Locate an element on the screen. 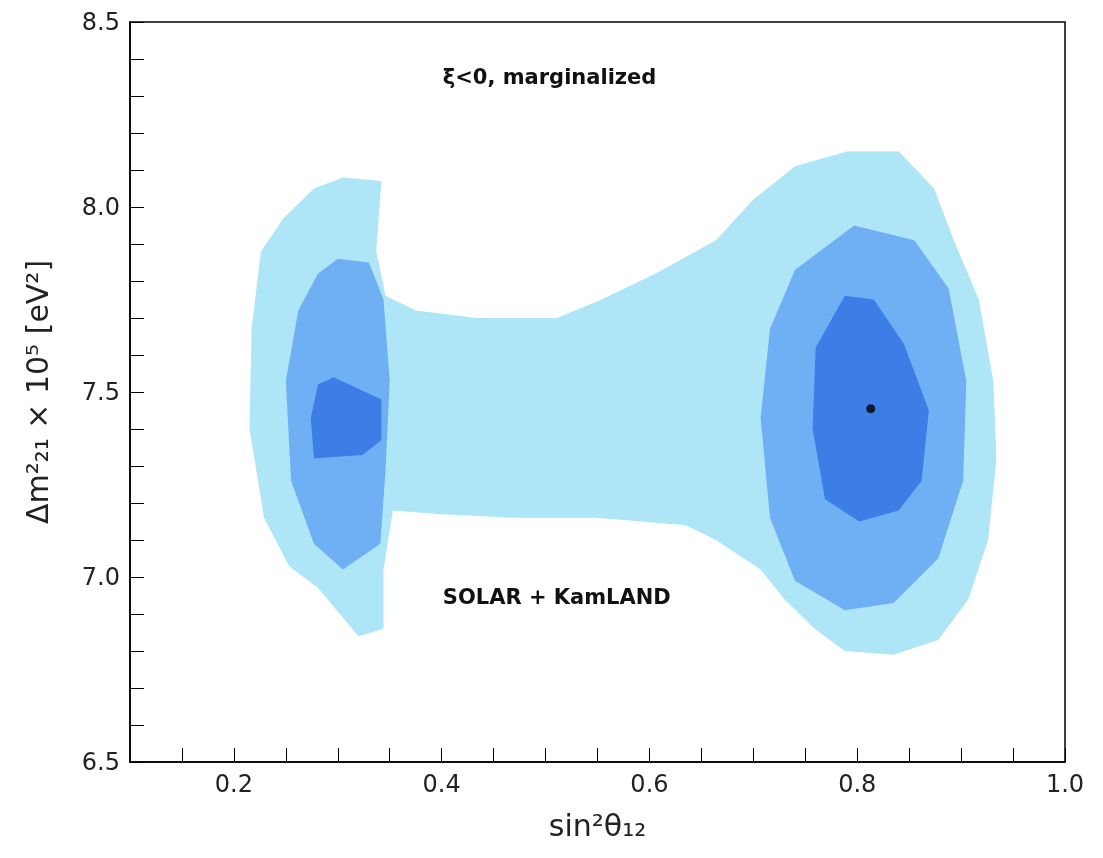 The width and height of the screenshot is (1103, 858). y-tick-label: 7.0 is located at coordinates (100, 577).